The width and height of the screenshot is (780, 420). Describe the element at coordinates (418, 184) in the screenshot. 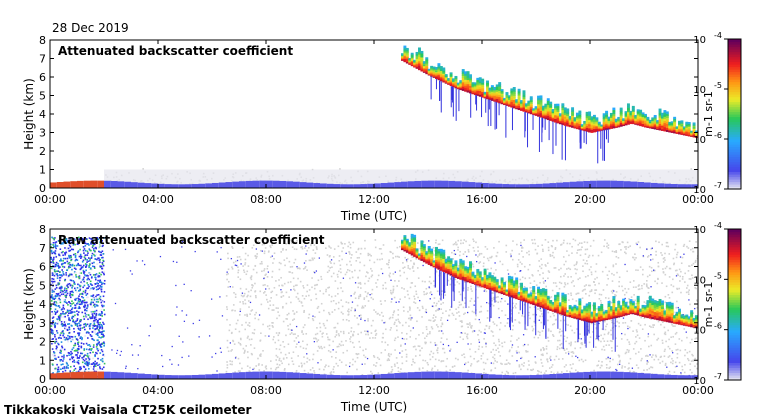

I see `aerosol-layer` at that location.